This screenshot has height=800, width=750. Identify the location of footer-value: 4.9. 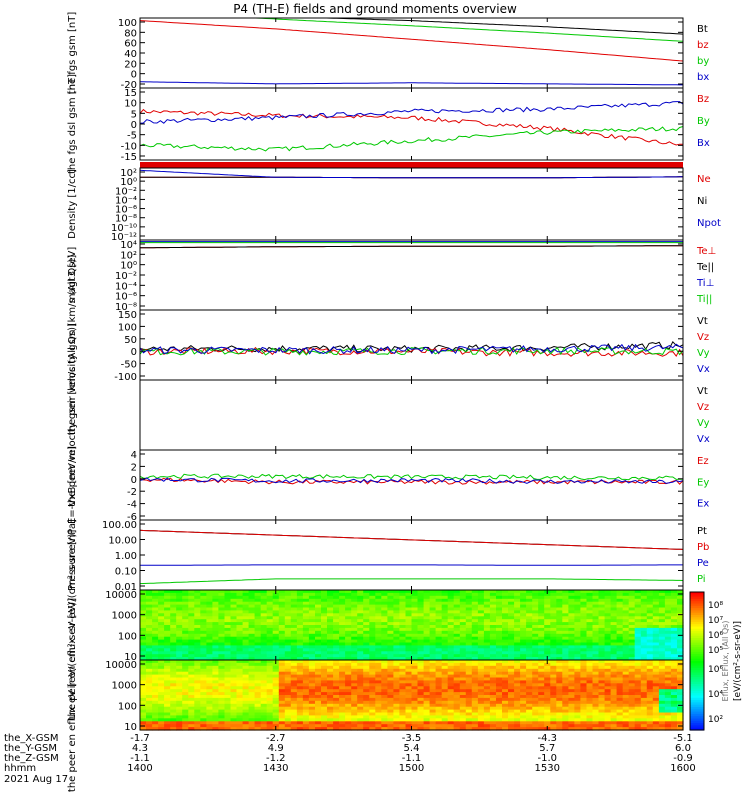
(276, 748).